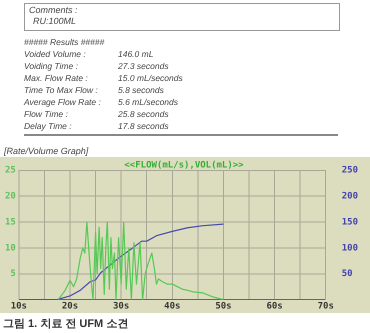 Image resolution: width=370 pixels, height=333 pixels. Describe the element at coordinates (184, 165) in the screenshot. I see `chart-subtitle: <<FLOW(mL/s),VOL(mL)>>` at that location.